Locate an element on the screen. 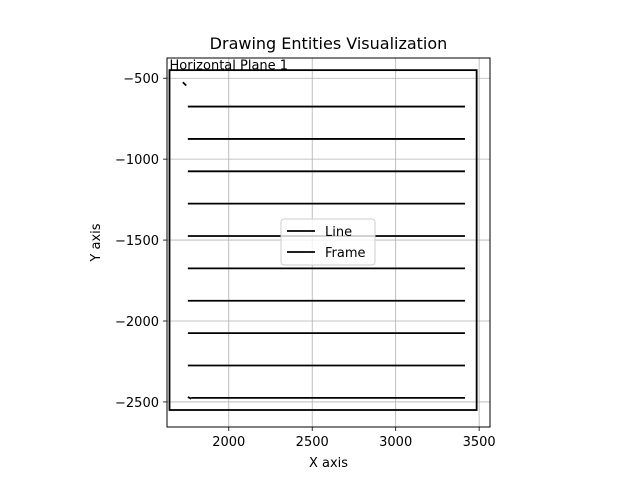  chart-title: Drawing Entities Visualization is located at coordinates (329, 43).